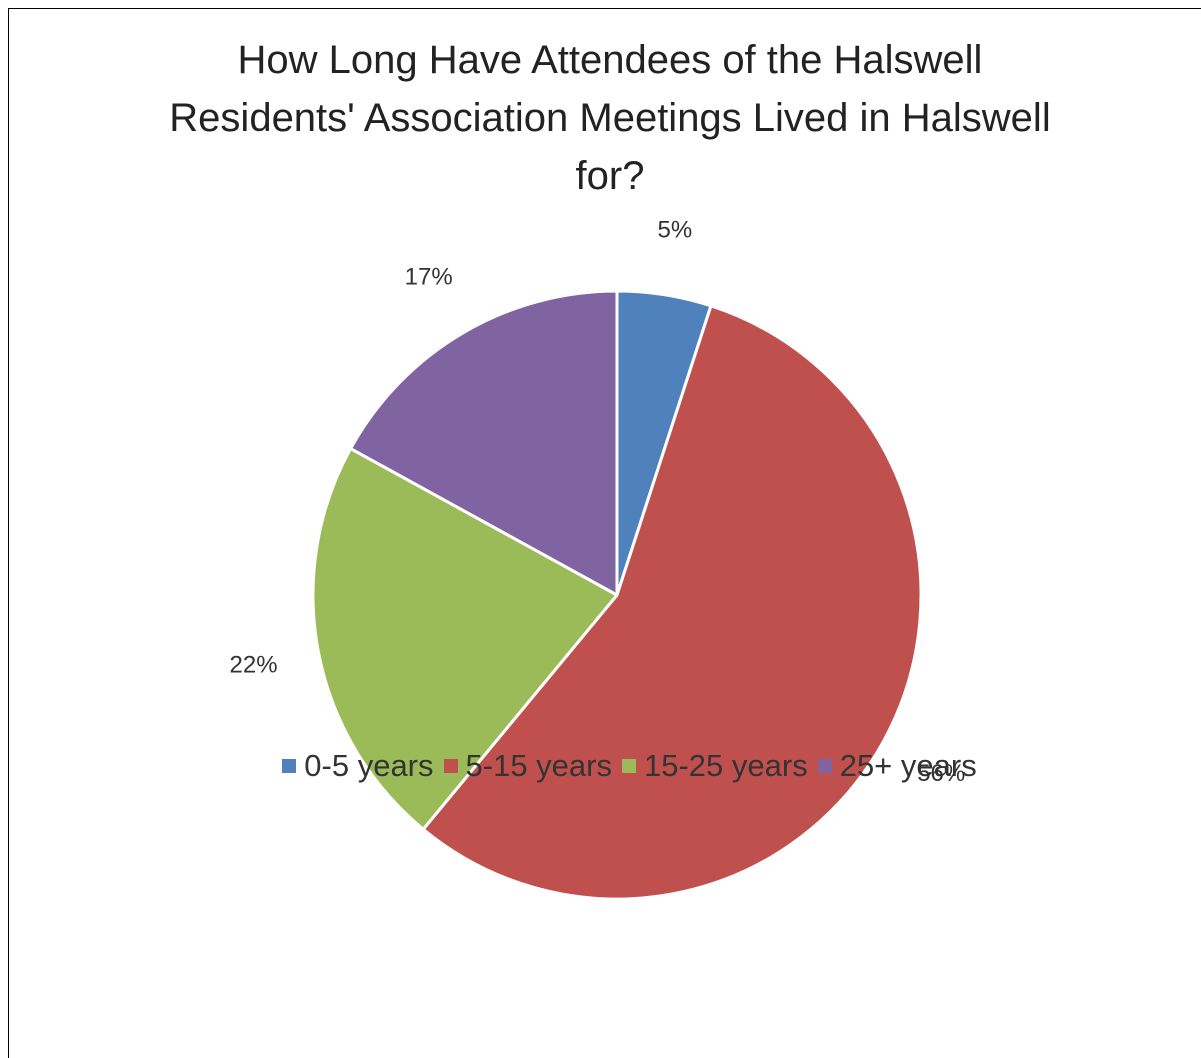 Image resolution: width=1201 pixels, height=1058 pixels. I want to click on data-label-5-15-years: 56%, so click(941, 773).